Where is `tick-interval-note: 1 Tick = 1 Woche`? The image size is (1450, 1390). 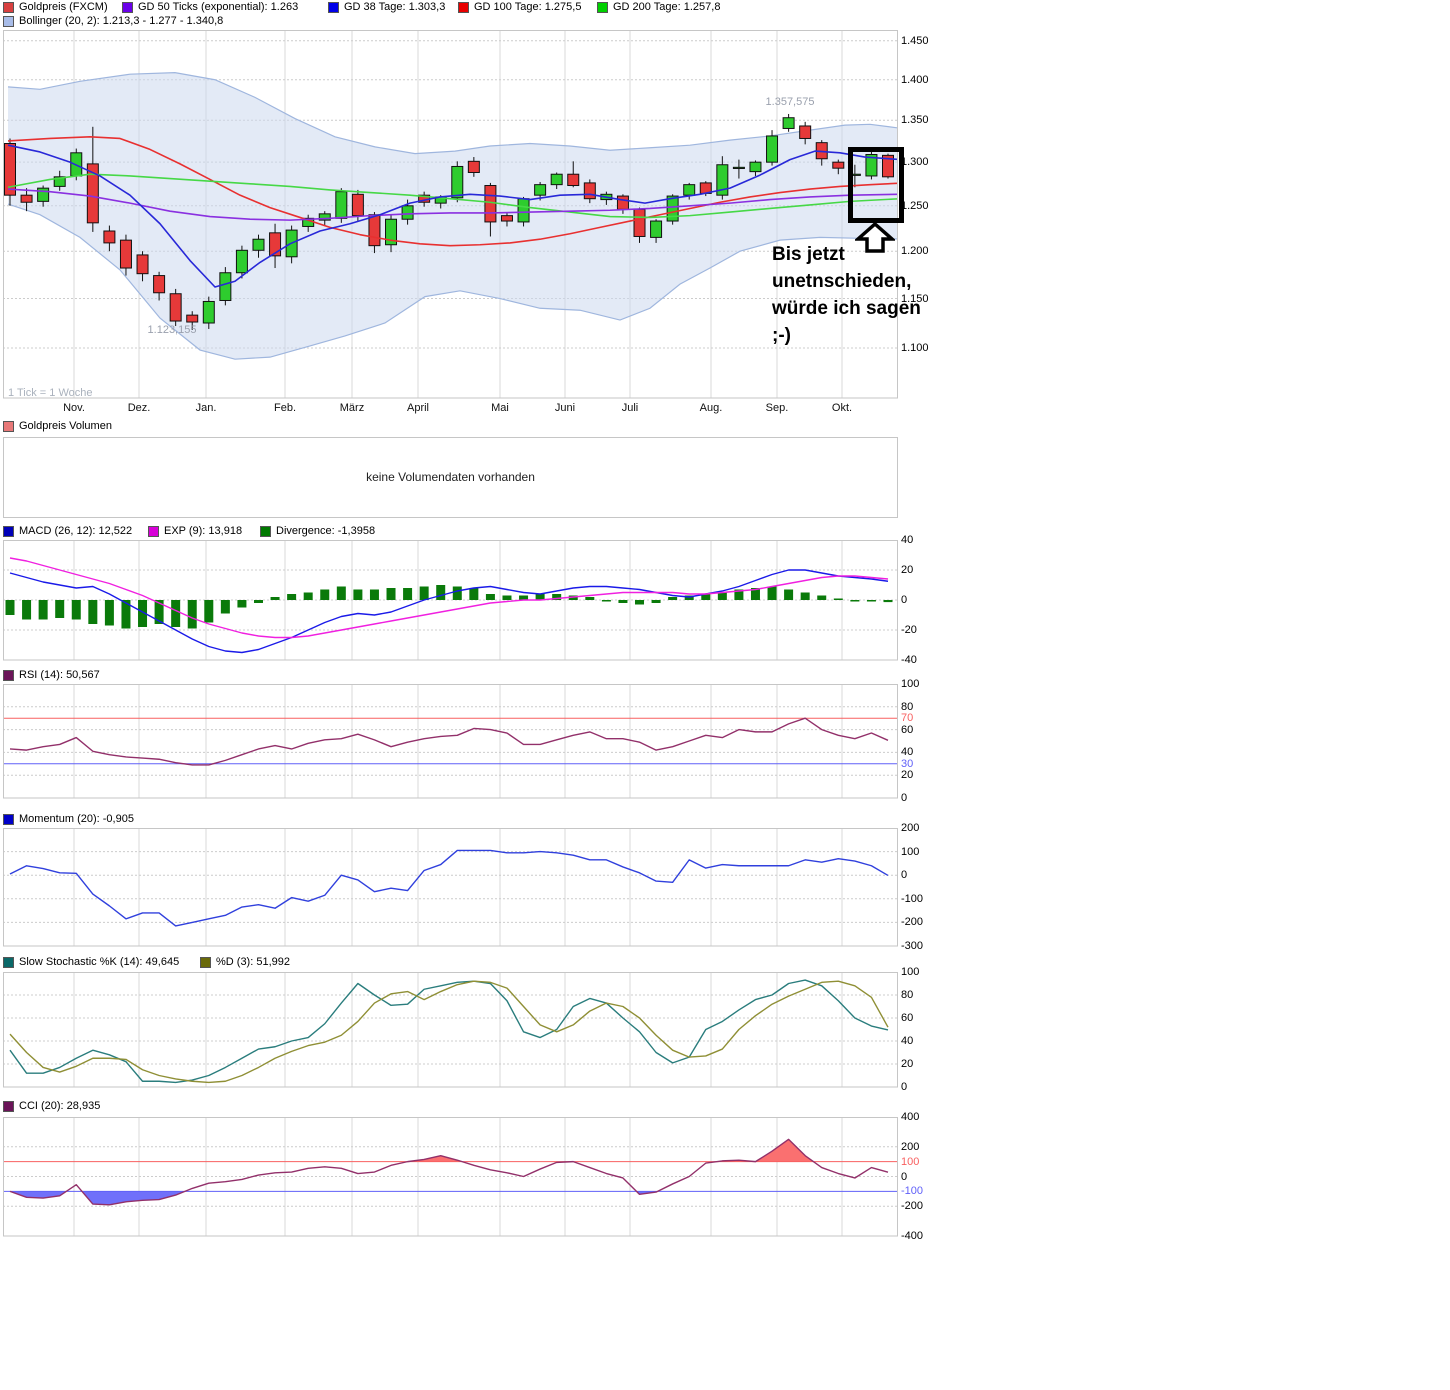 tick-interval-note: 1 Tick = 1 Woche is located at coordinates (50, 393).